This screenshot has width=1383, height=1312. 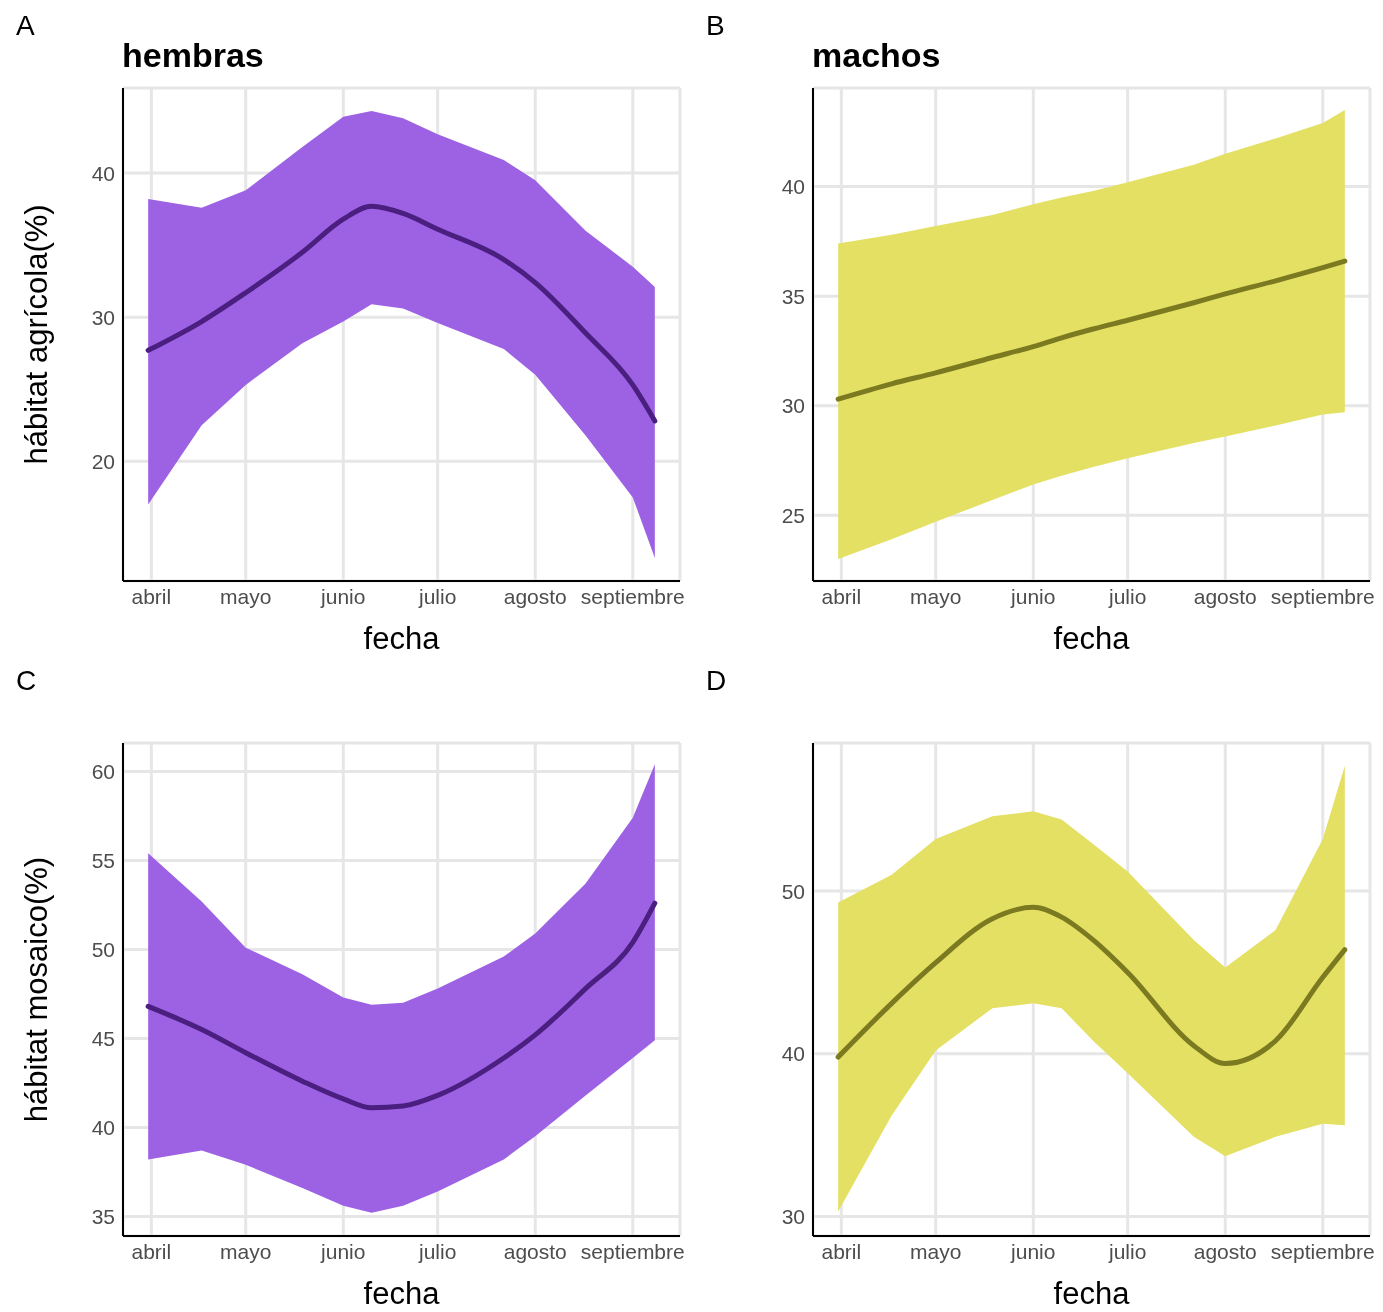 I want to click on y-tick-label: 20, so click(x=103, y=461).